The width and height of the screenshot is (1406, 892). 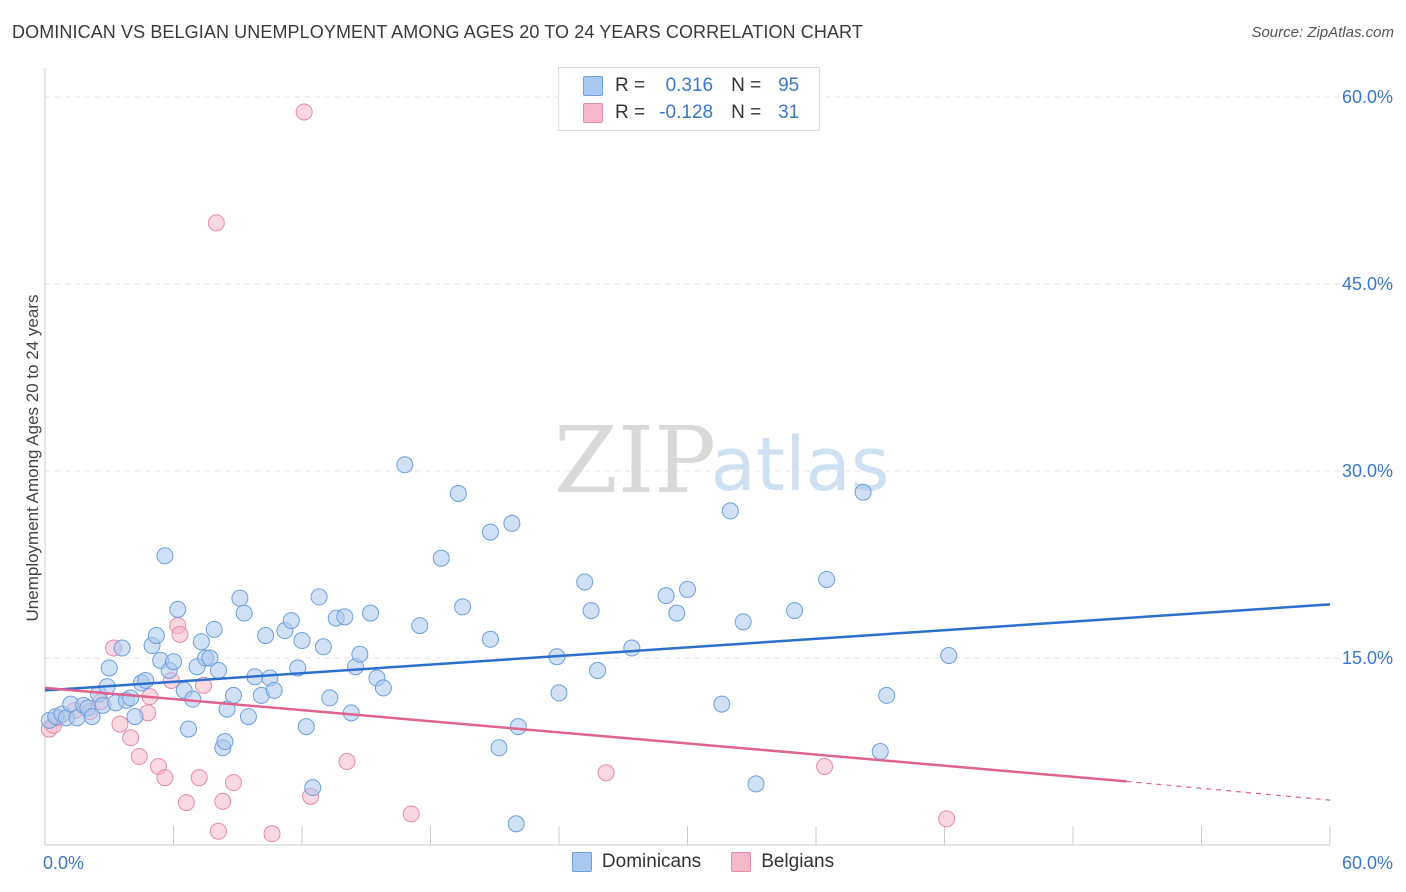 What do you see at coordinates (1367, 863) in the screenshot?
I see `x-tick-label: 60.0%` at bounding box center [1367, 863].